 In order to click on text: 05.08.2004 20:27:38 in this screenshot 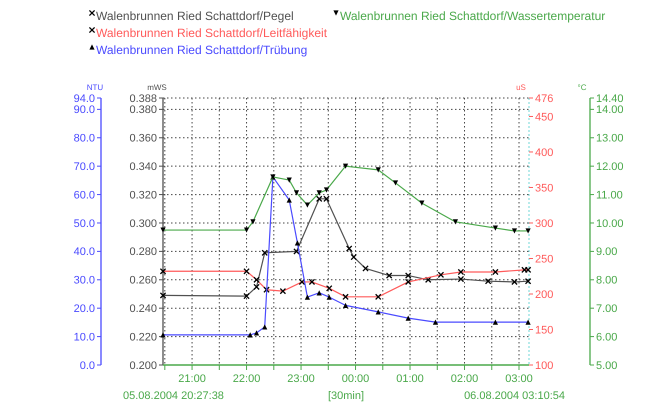, I will do `click(173, 396)`.